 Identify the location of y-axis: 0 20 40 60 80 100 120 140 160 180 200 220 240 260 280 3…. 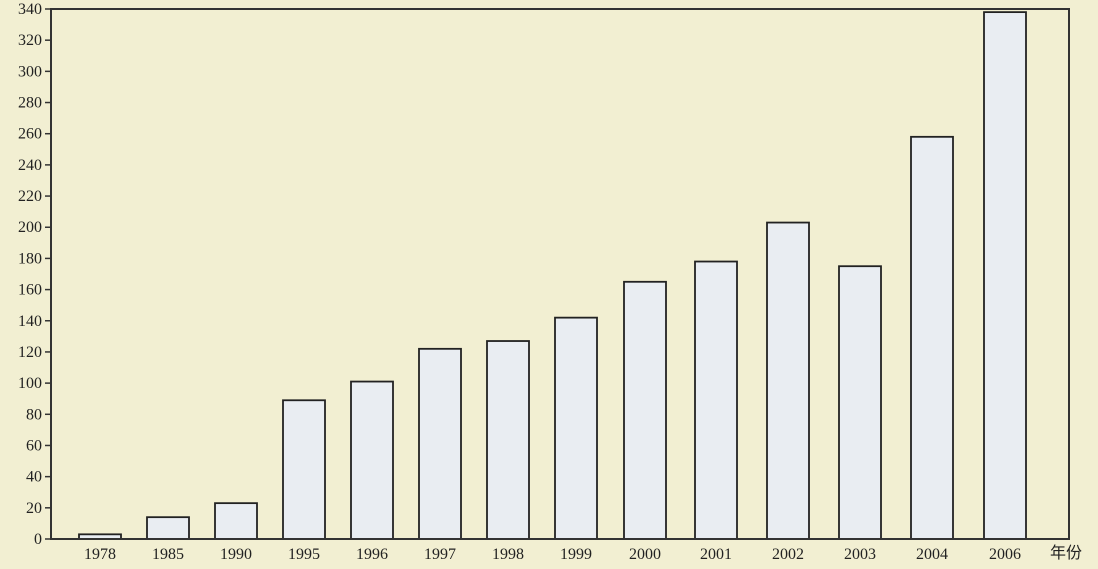
(34, 274).